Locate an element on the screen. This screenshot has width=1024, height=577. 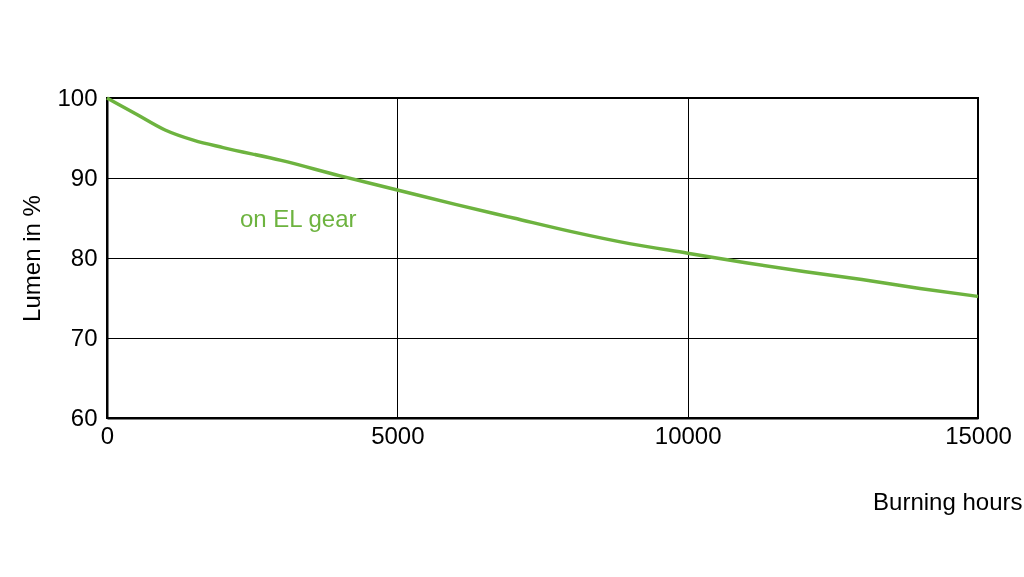
x-tick-label: 5000 is located at coordinates (398, 435).